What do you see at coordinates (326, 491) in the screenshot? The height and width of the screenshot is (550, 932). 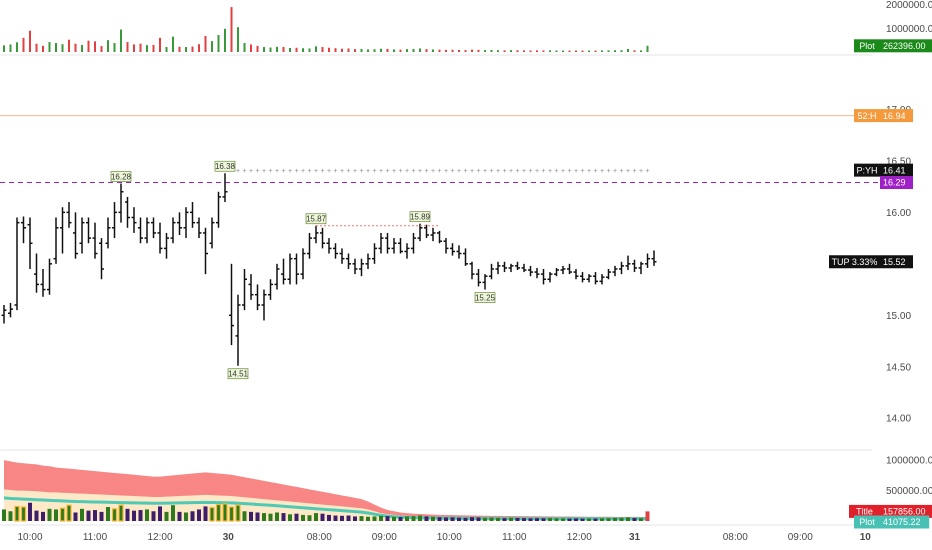 I see `bottom-volume-pane` at bounding box center [326, 491].